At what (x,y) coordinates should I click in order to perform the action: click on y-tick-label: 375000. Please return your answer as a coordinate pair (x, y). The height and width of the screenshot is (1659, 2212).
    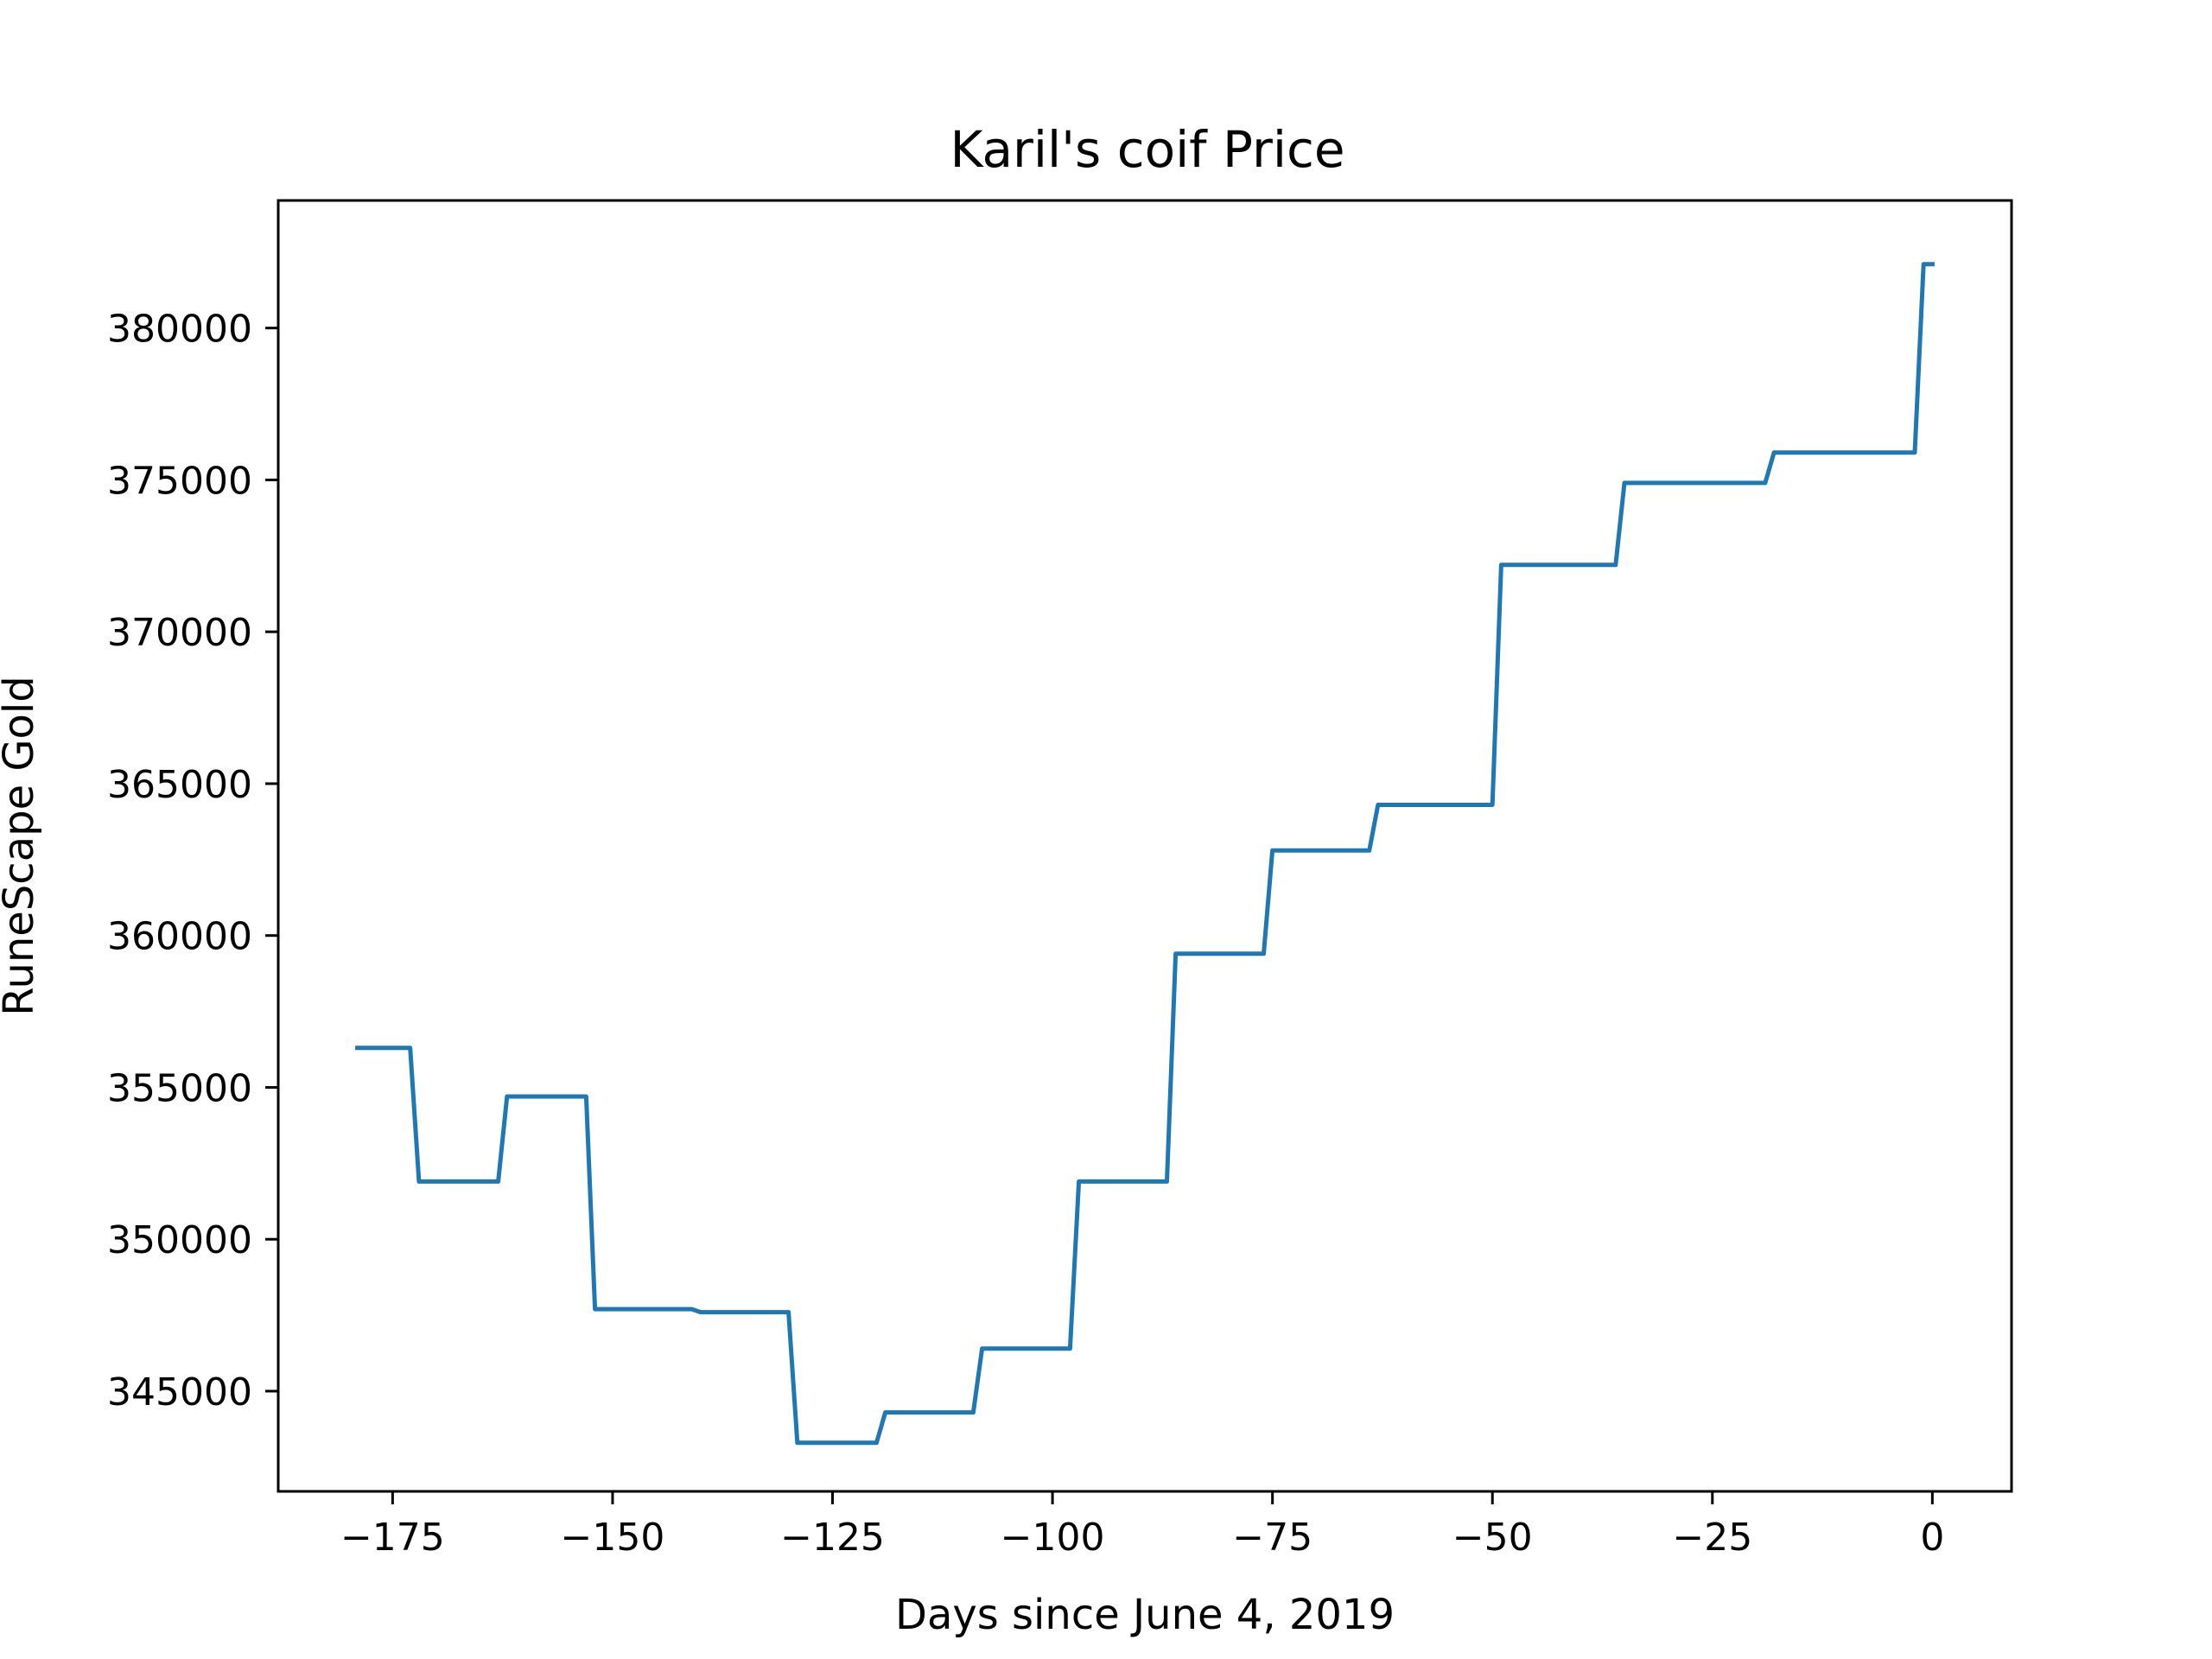
    Looking at the image, I should click on (179, 481).